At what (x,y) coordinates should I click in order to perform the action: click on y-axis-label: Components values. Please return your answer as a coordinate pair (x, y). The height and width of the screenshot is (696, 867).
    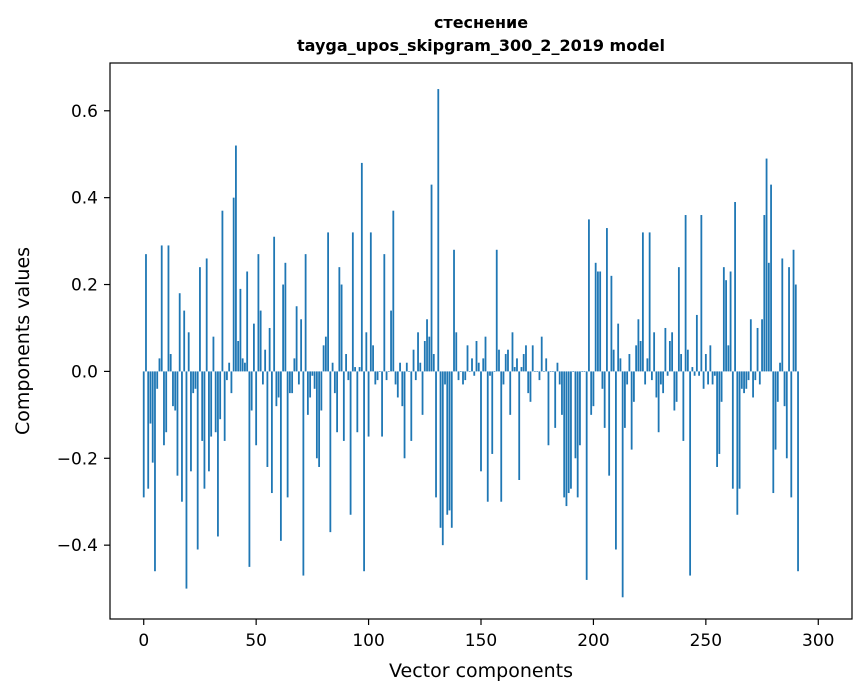
    Looking at the image, I should click on (23, 341).